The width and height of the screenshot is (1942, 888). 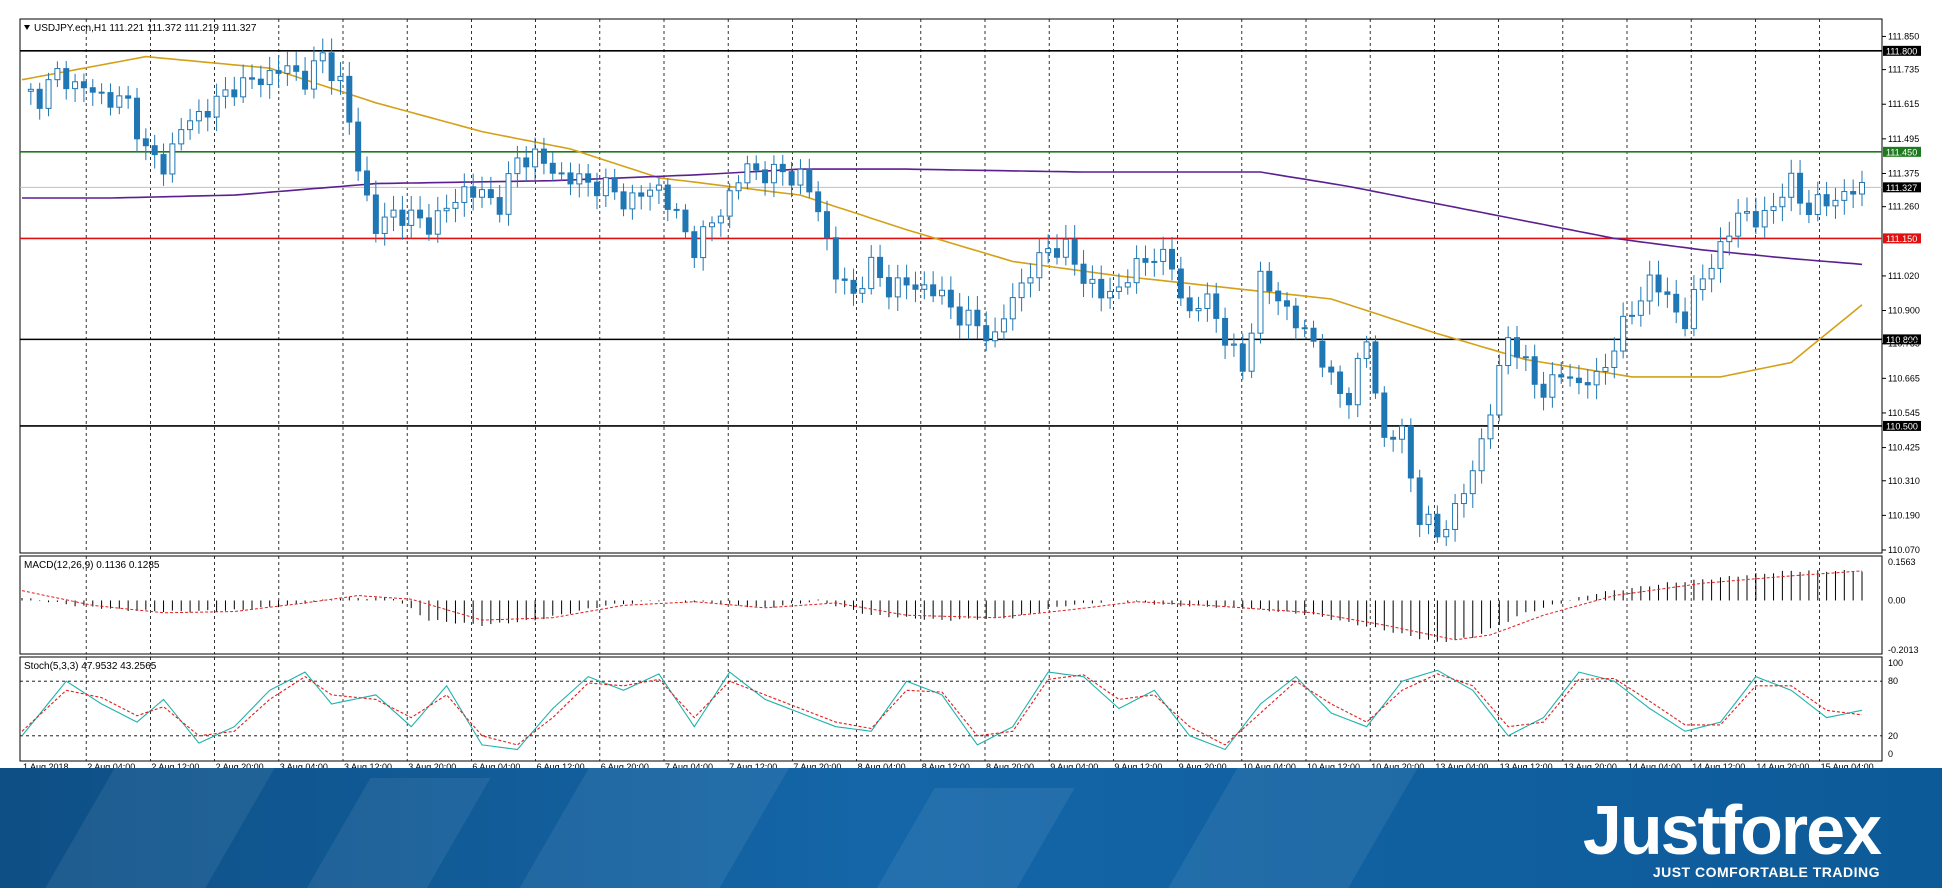 I want to click on price-tick-label: 110.425, so click(x=1904, y=448).